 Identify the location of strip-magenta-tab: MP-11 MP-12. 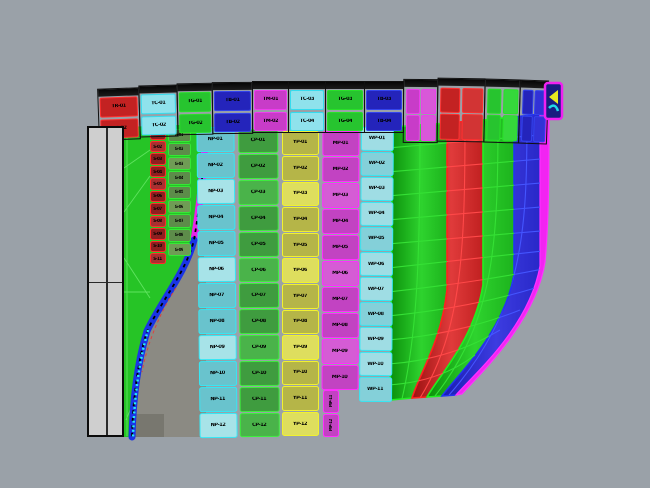
(330, 413).